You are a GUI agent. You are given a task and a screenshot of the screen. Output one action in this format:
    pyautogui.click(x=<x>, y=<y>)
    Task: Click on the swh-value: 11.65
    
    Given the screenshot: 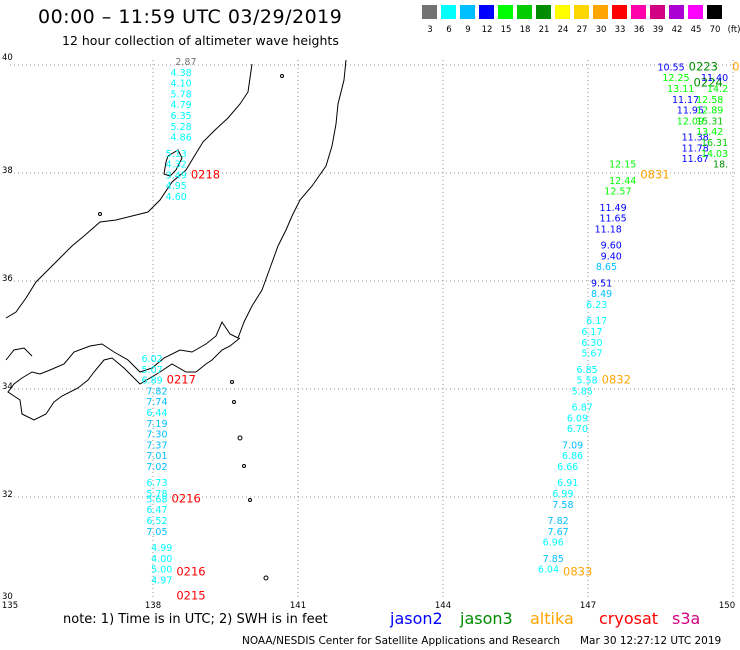 What is the action you would take?
    pyautogui.click(x=612, y=219)
    